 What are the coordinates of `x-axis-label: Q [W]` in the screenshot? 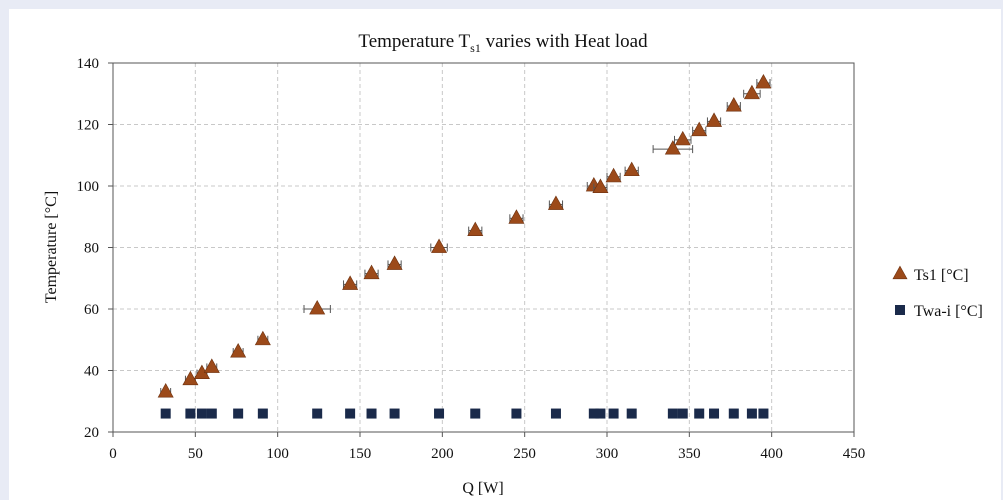 It's located at (482, 488).